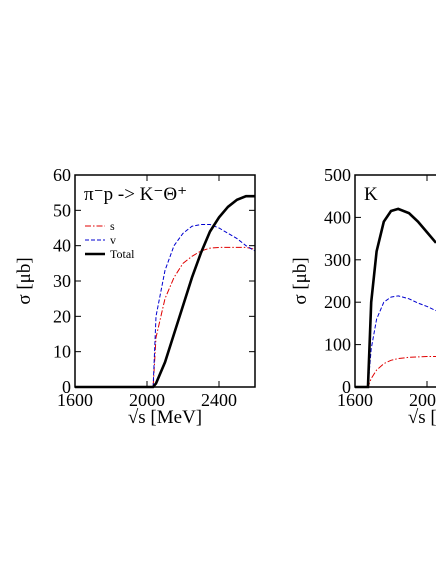 This screenshot has height=564, width=436. I want to click on y-tick-label: 50, so click(62, 210).